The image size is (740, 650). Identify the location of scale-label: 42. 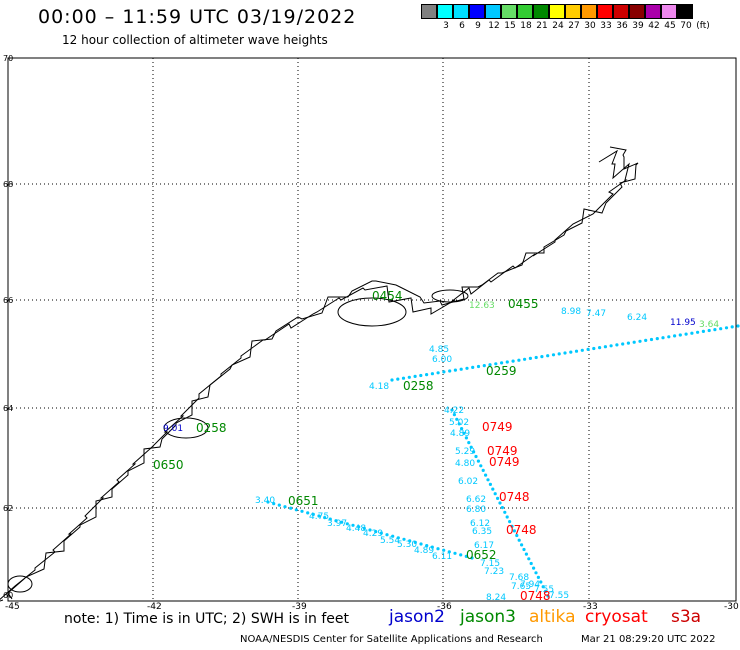
(654, 26).